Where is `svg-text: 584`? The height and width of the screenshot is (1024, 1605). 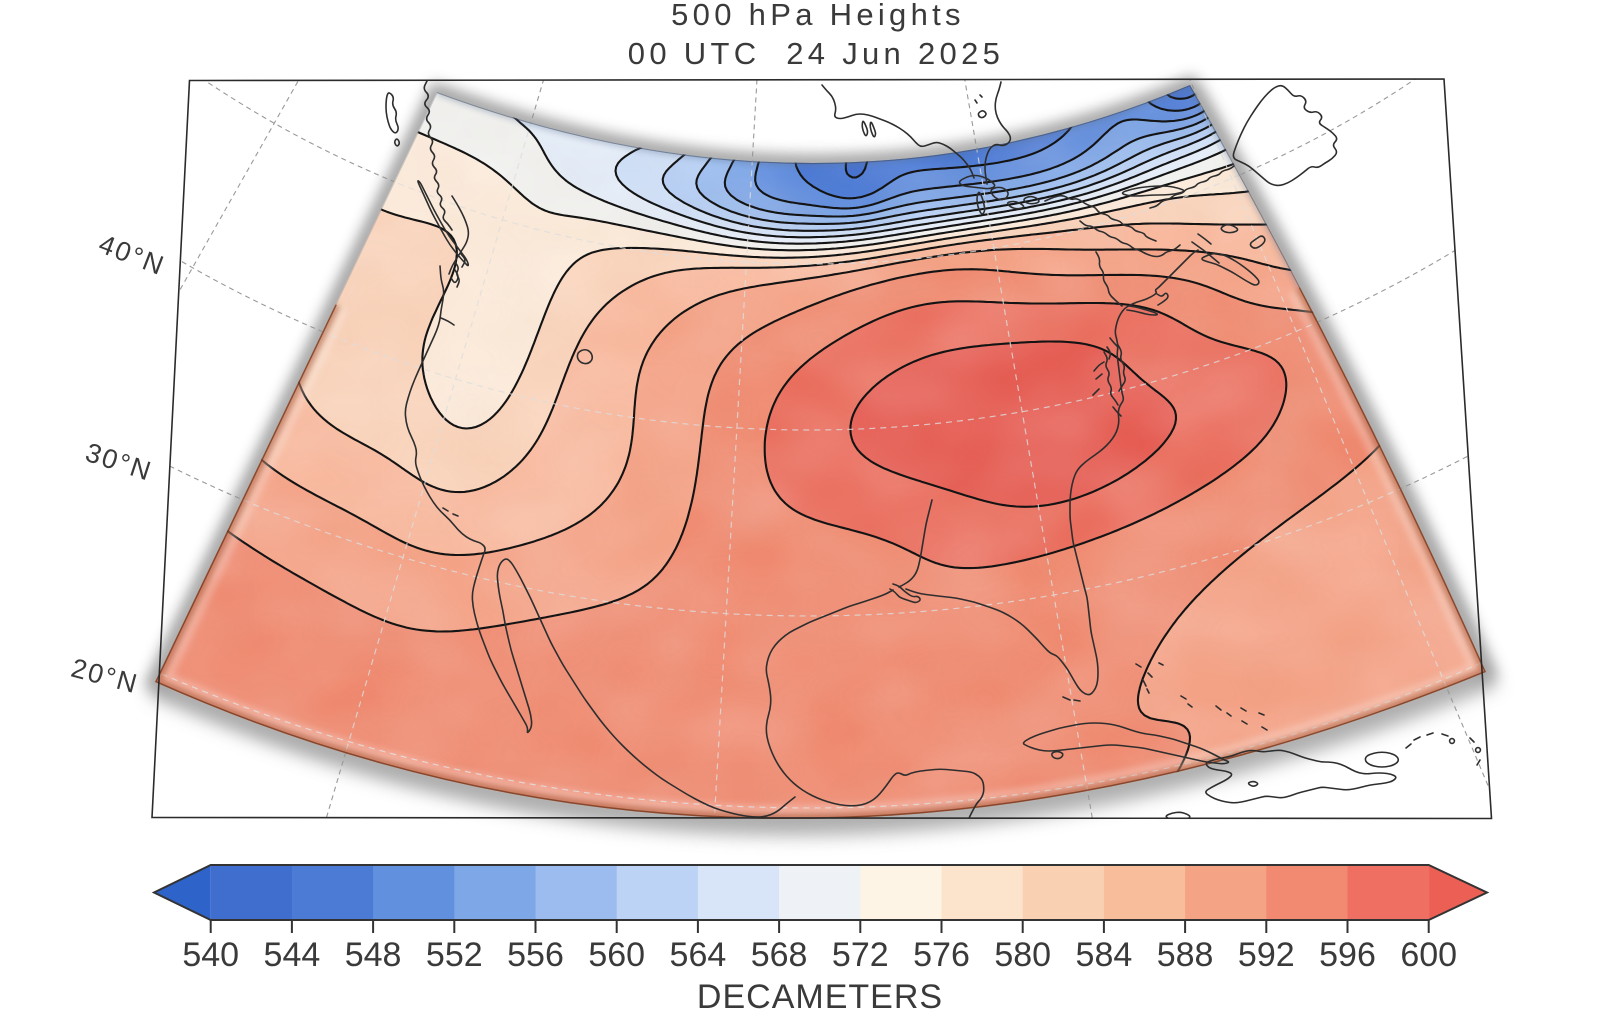 svg-text: 584 is located at coordinates (1104, 955).